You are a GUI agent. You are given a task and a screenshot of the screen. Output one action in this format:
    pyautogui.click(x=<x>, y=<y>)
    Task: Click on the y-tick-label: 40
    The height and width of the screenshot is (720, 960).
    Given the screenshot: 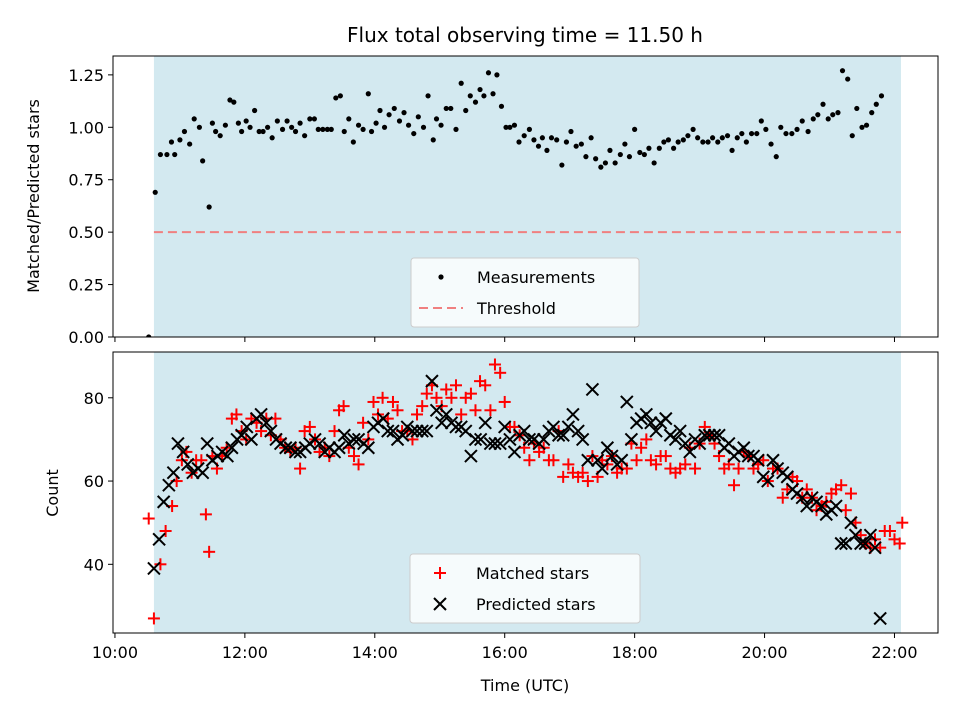 What is the action you would take?
    pyautogui.click(x=94, y=564)
    